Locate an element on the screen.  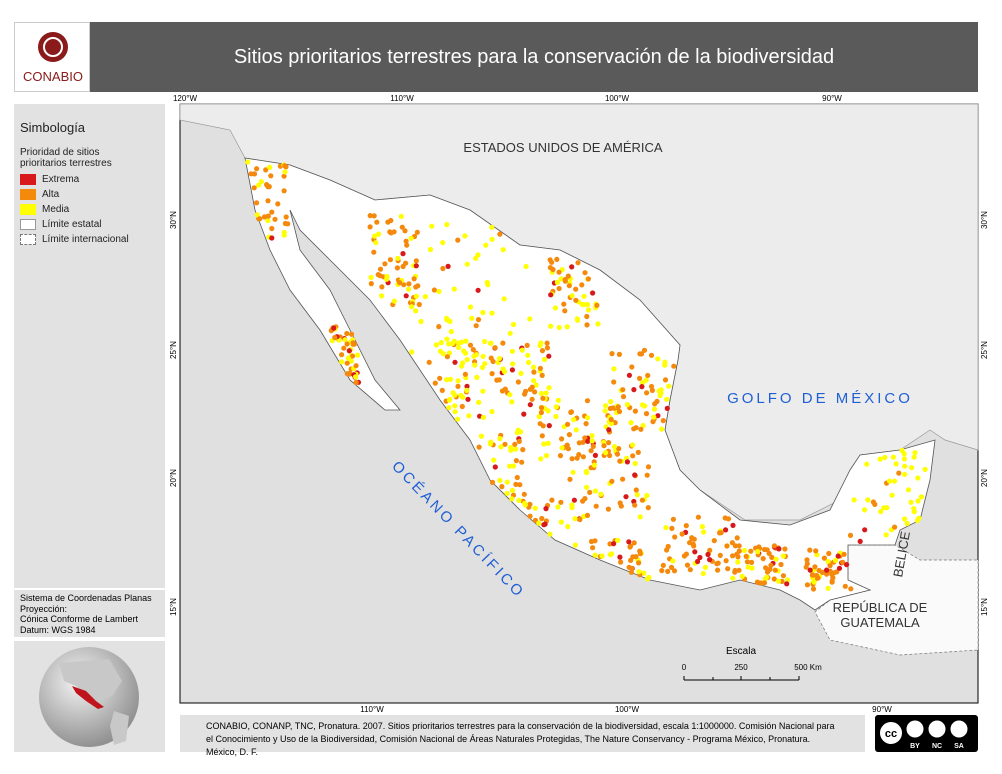
globe-land is located at coordinates (94, 702).